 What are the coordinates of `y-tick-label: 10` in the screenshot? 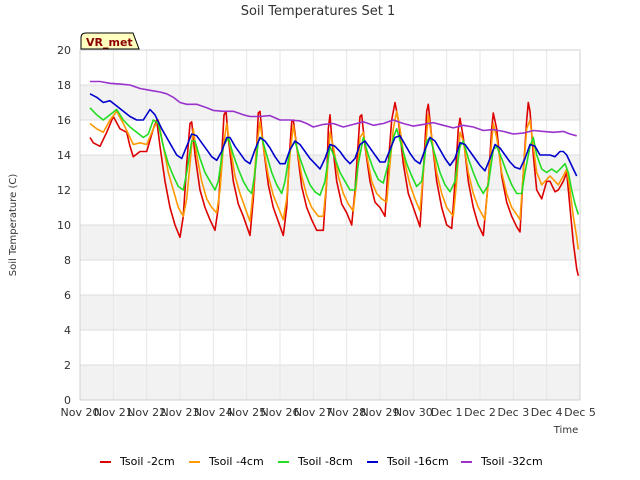 It's located at (64, 225).